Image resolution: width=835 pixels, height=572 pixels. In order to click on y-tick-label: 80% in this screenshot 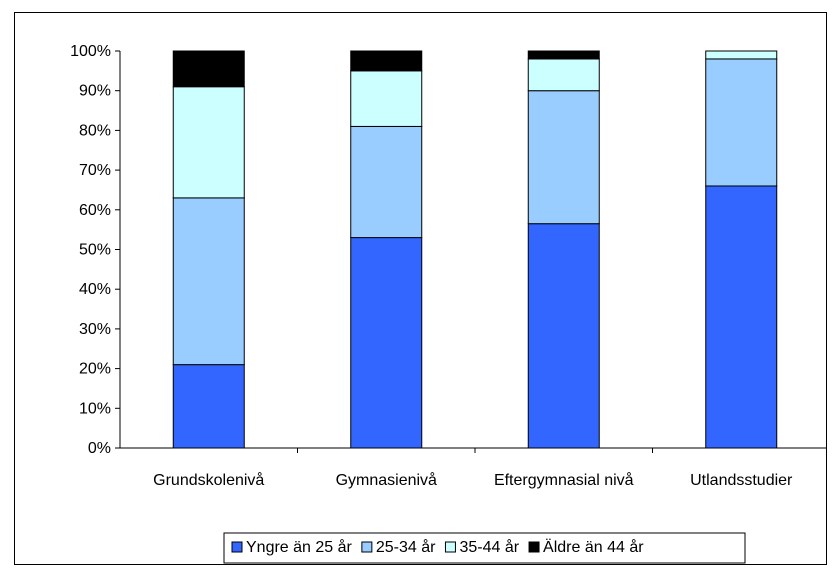, I will do `click(95, 130)`.